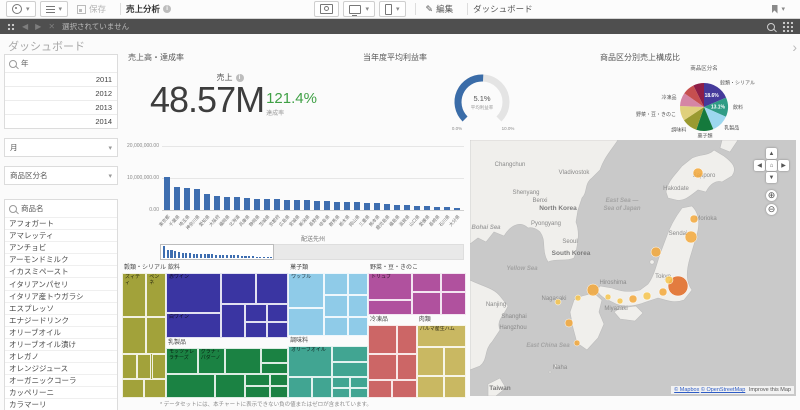 The image size is (800, 410). I want to click on product-value-row: カラマーリ, so click(61, 404).